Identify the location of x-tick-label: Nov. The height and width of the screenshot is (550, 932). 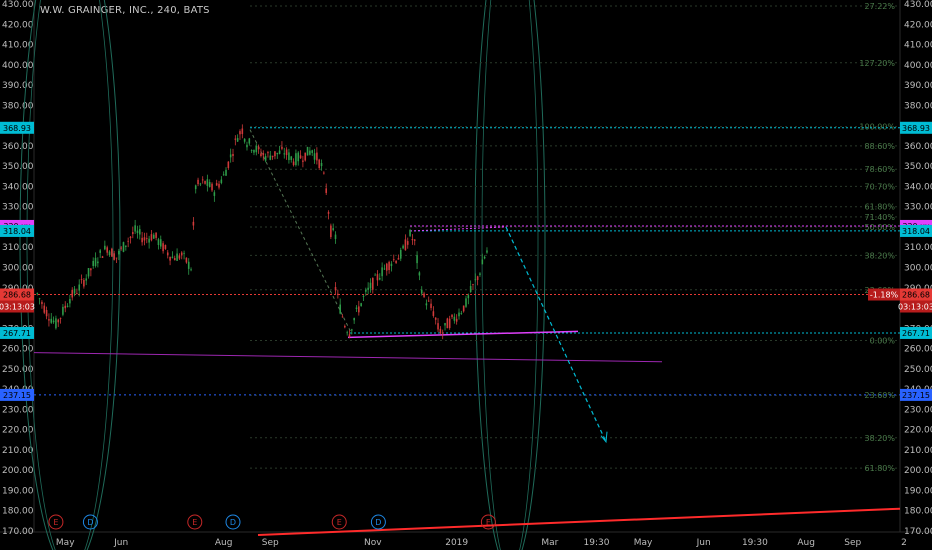
(373, 543).